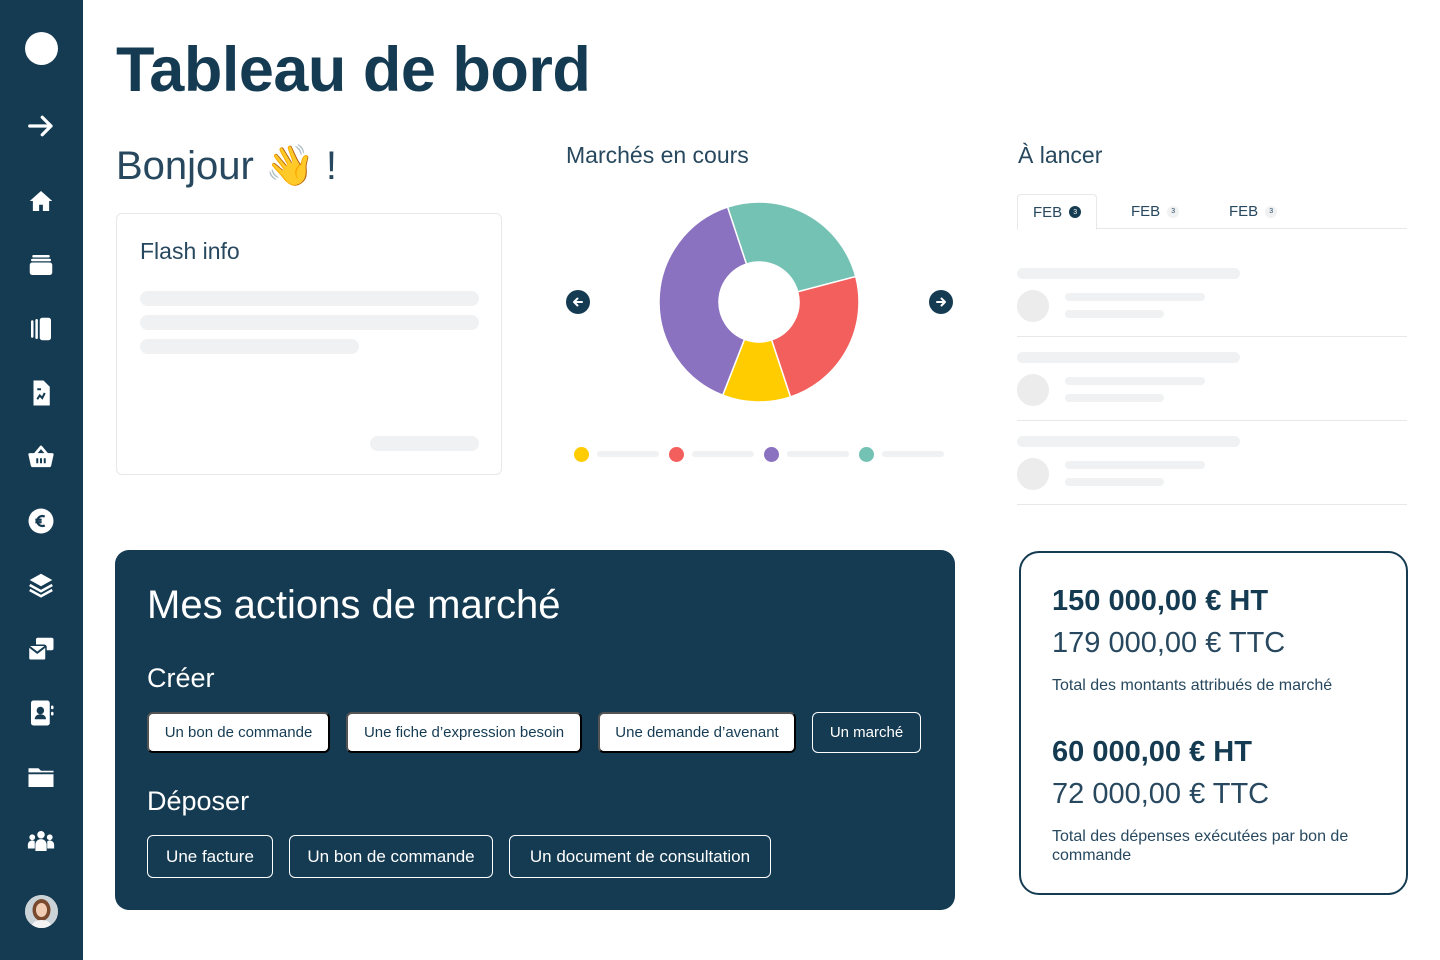  What do you see at coordinates (41, 329) in the screenshot?
I see `book-icon` at bounding box center [41, 329].